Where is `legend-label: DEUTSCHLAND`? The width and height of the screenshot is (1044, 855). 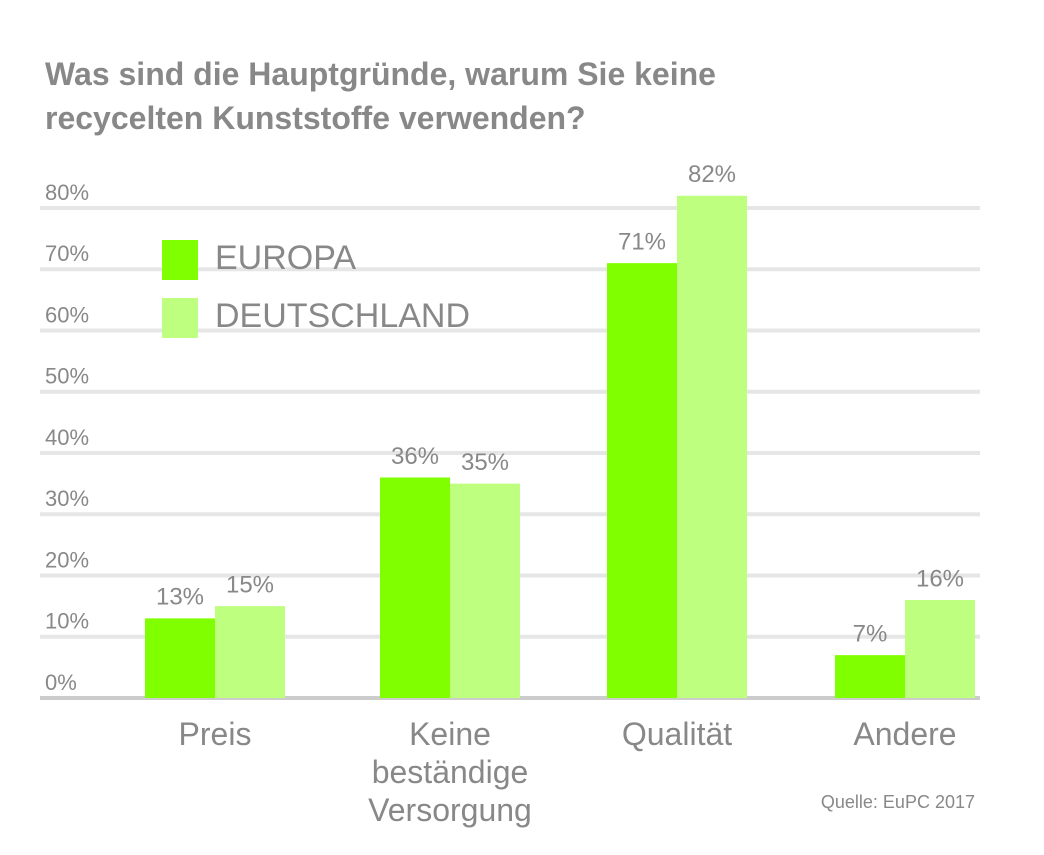 legend-label: DEUTSCHLAND is located at coordinates (342, 316).